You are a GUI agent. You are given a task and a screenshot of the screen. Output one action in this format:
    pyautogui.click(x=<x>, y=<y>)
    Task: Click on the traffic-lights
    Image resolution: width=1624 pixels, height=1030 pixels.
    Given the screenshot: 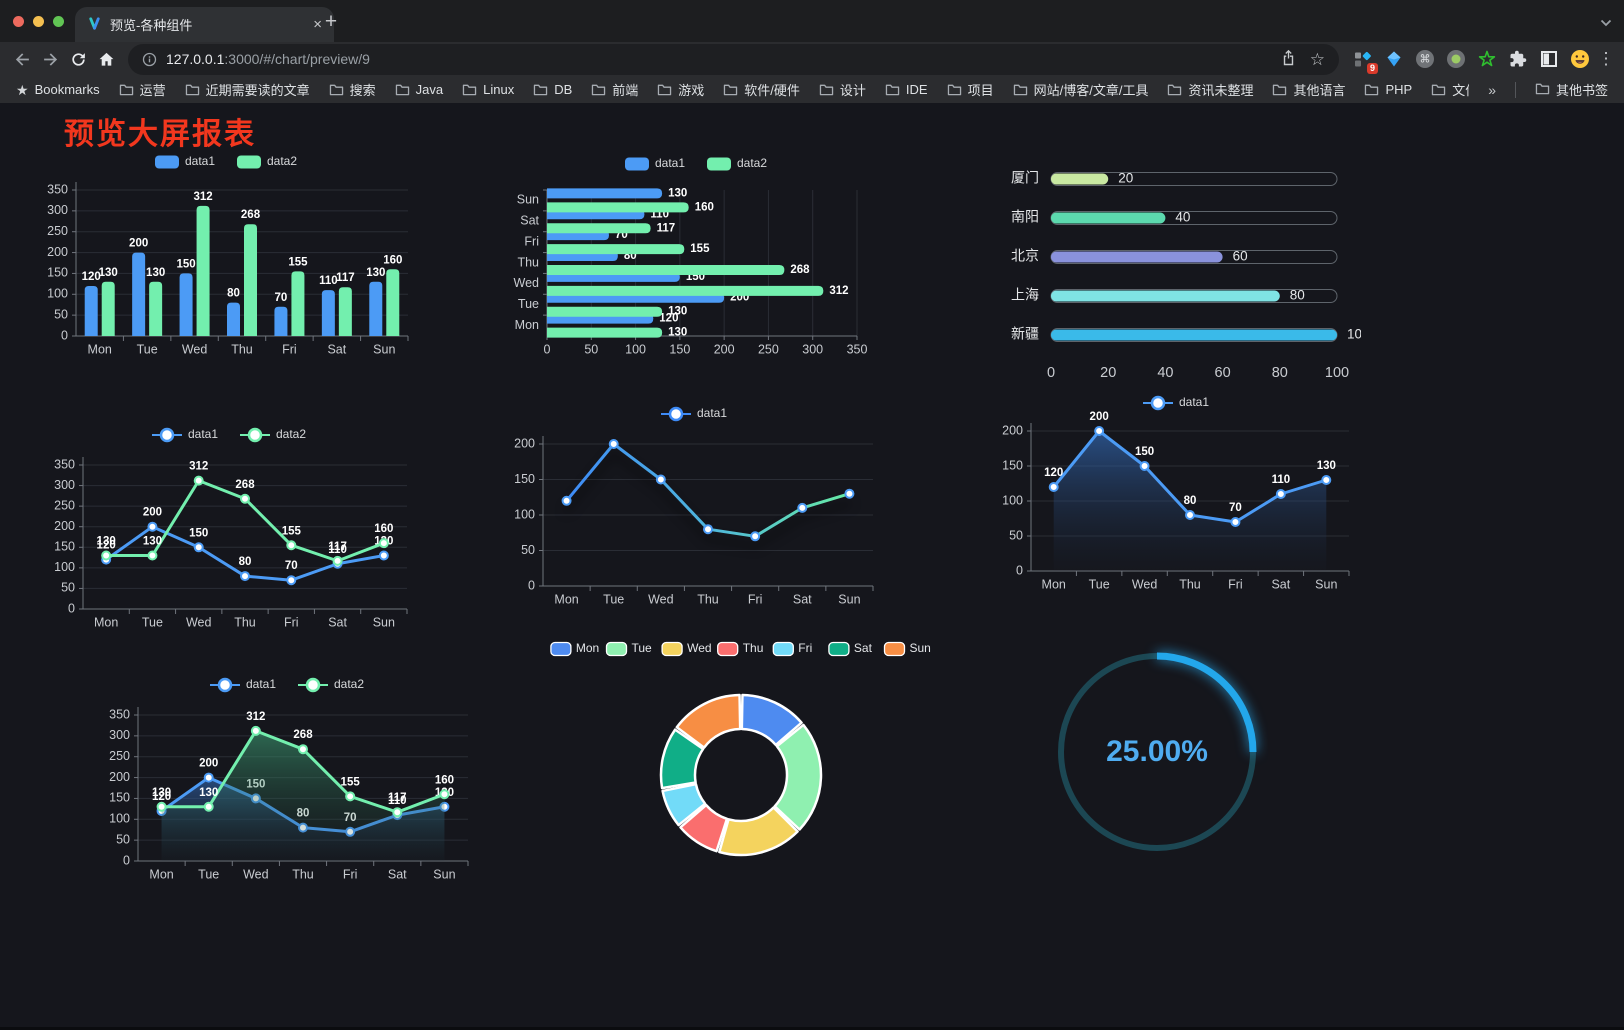 What is the action you would take?
    pyautogui.click(x=38, y=21)
    